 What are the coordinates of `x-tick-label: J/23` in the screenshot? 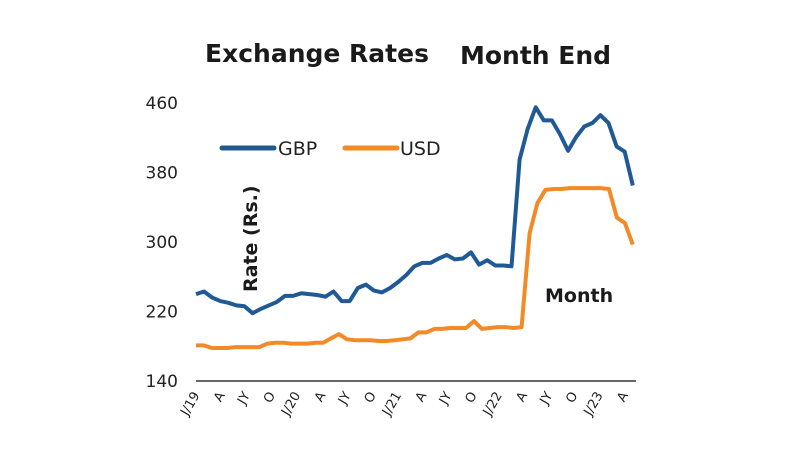 It's located at (594, 405).